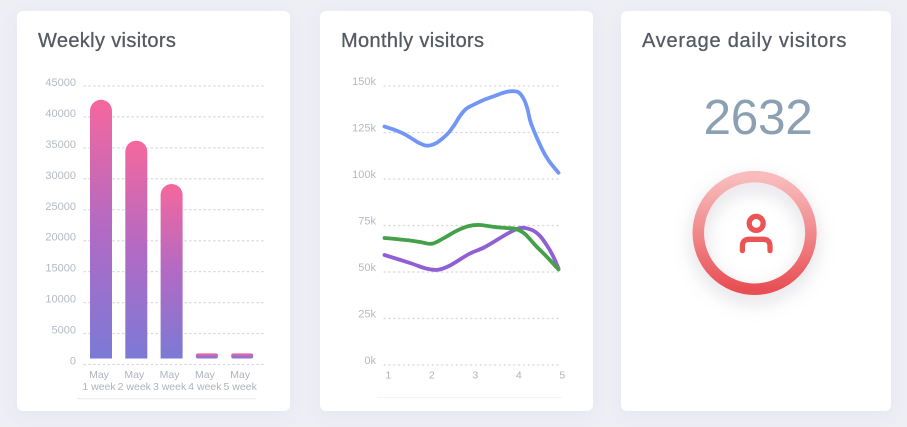 This screenshot has height=427, width=907. What do you see at coordinates (99, 387) in the screenshot?
I see `svg-text: 1 week` at bounding box center [99, 387].